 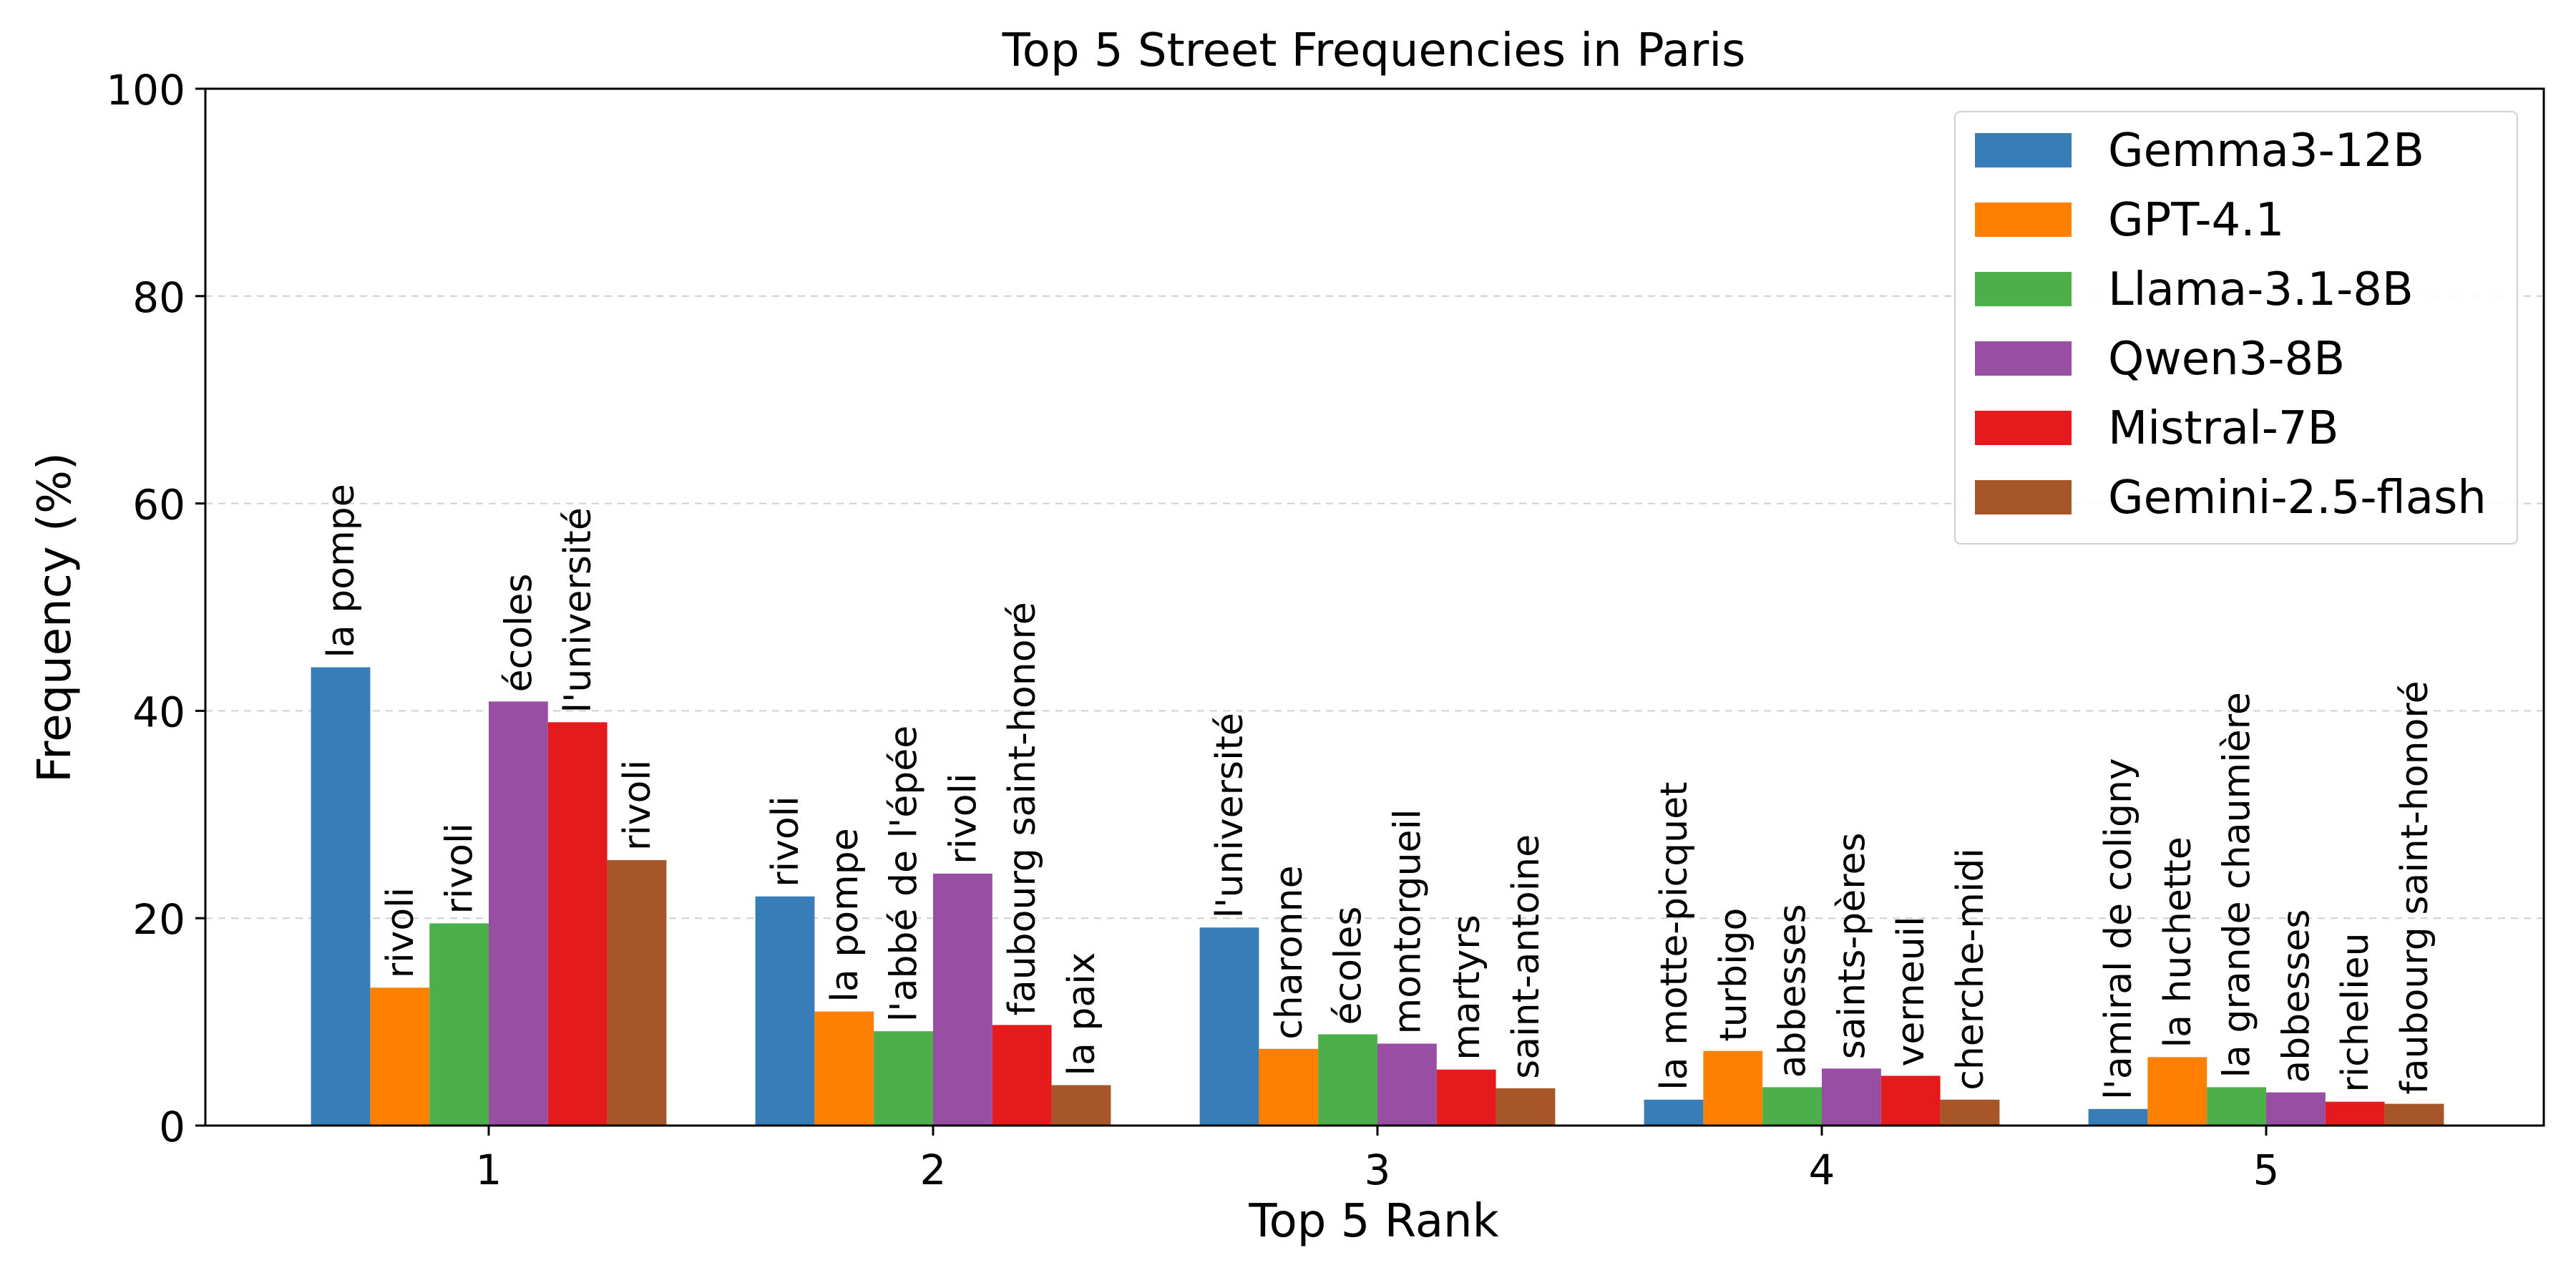 What do you see at coordinates (1733, 975) in the screenshot?
I see `bar-data-label: turbigo` at bounding box center [1733, 975].